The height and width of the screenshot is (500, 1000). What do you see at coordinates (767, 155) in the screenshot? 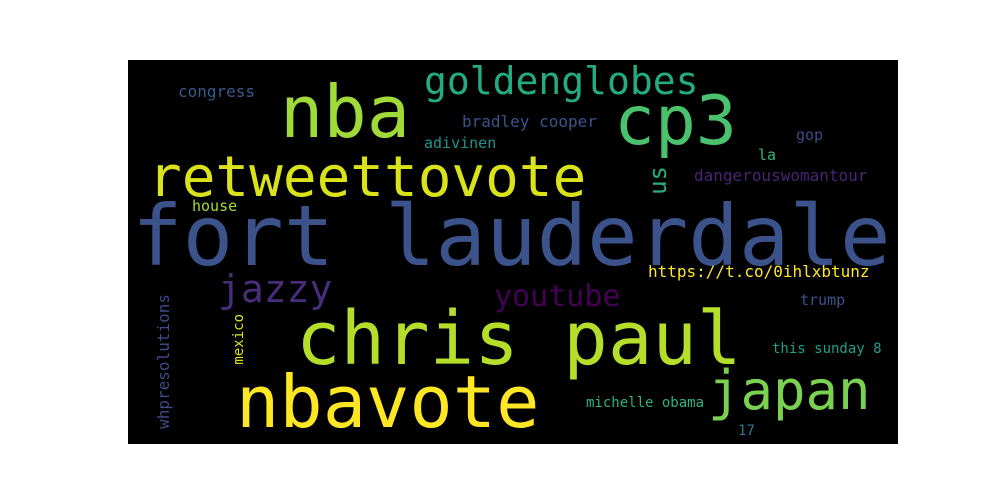
I see `word-la: la` at bounding box center [767, 155].